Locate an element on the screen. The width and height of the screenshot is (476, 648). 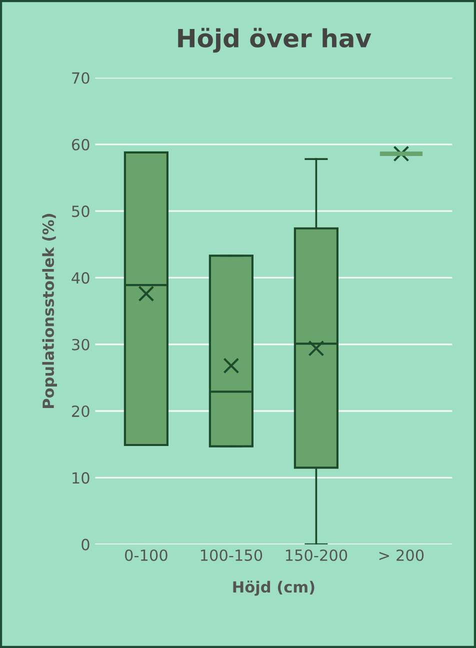
y-tick-label: 40 is located at coordinates (81, 278).